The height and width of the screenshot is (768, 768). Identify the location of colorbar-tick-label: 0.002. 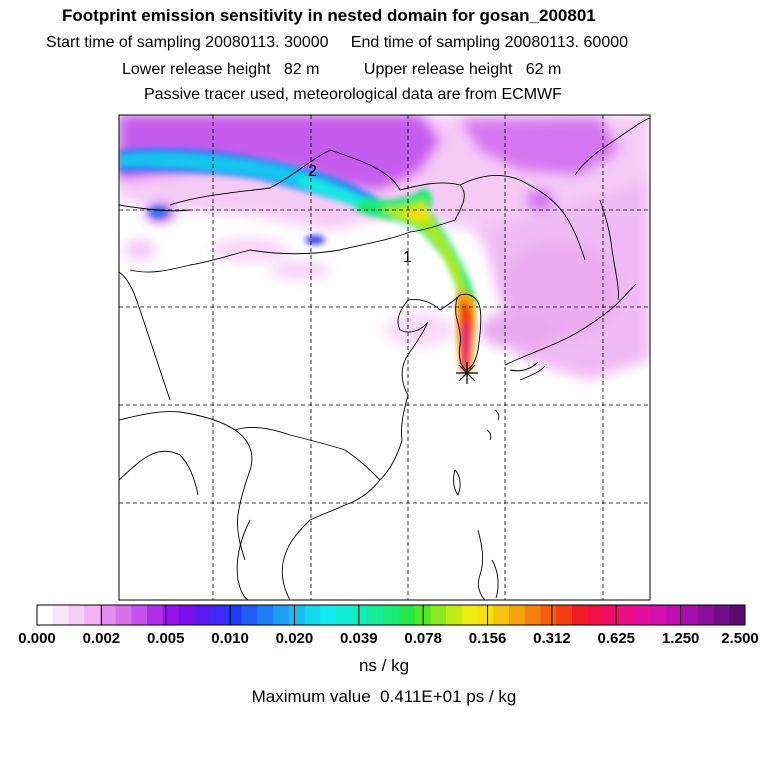
(101, 638).